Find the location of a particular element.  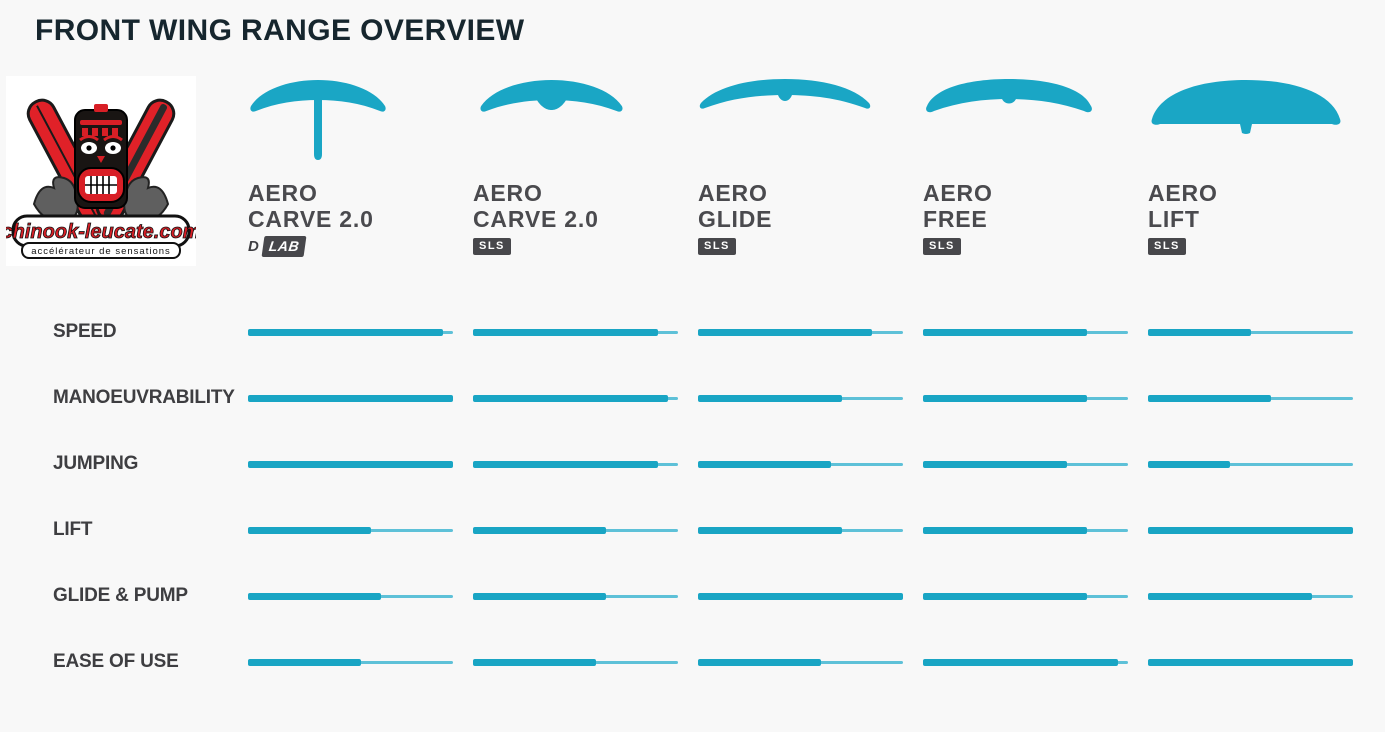

rating-row-manoeuvrability: MANOEUVRABILITY is located at coordinates (692, 398).